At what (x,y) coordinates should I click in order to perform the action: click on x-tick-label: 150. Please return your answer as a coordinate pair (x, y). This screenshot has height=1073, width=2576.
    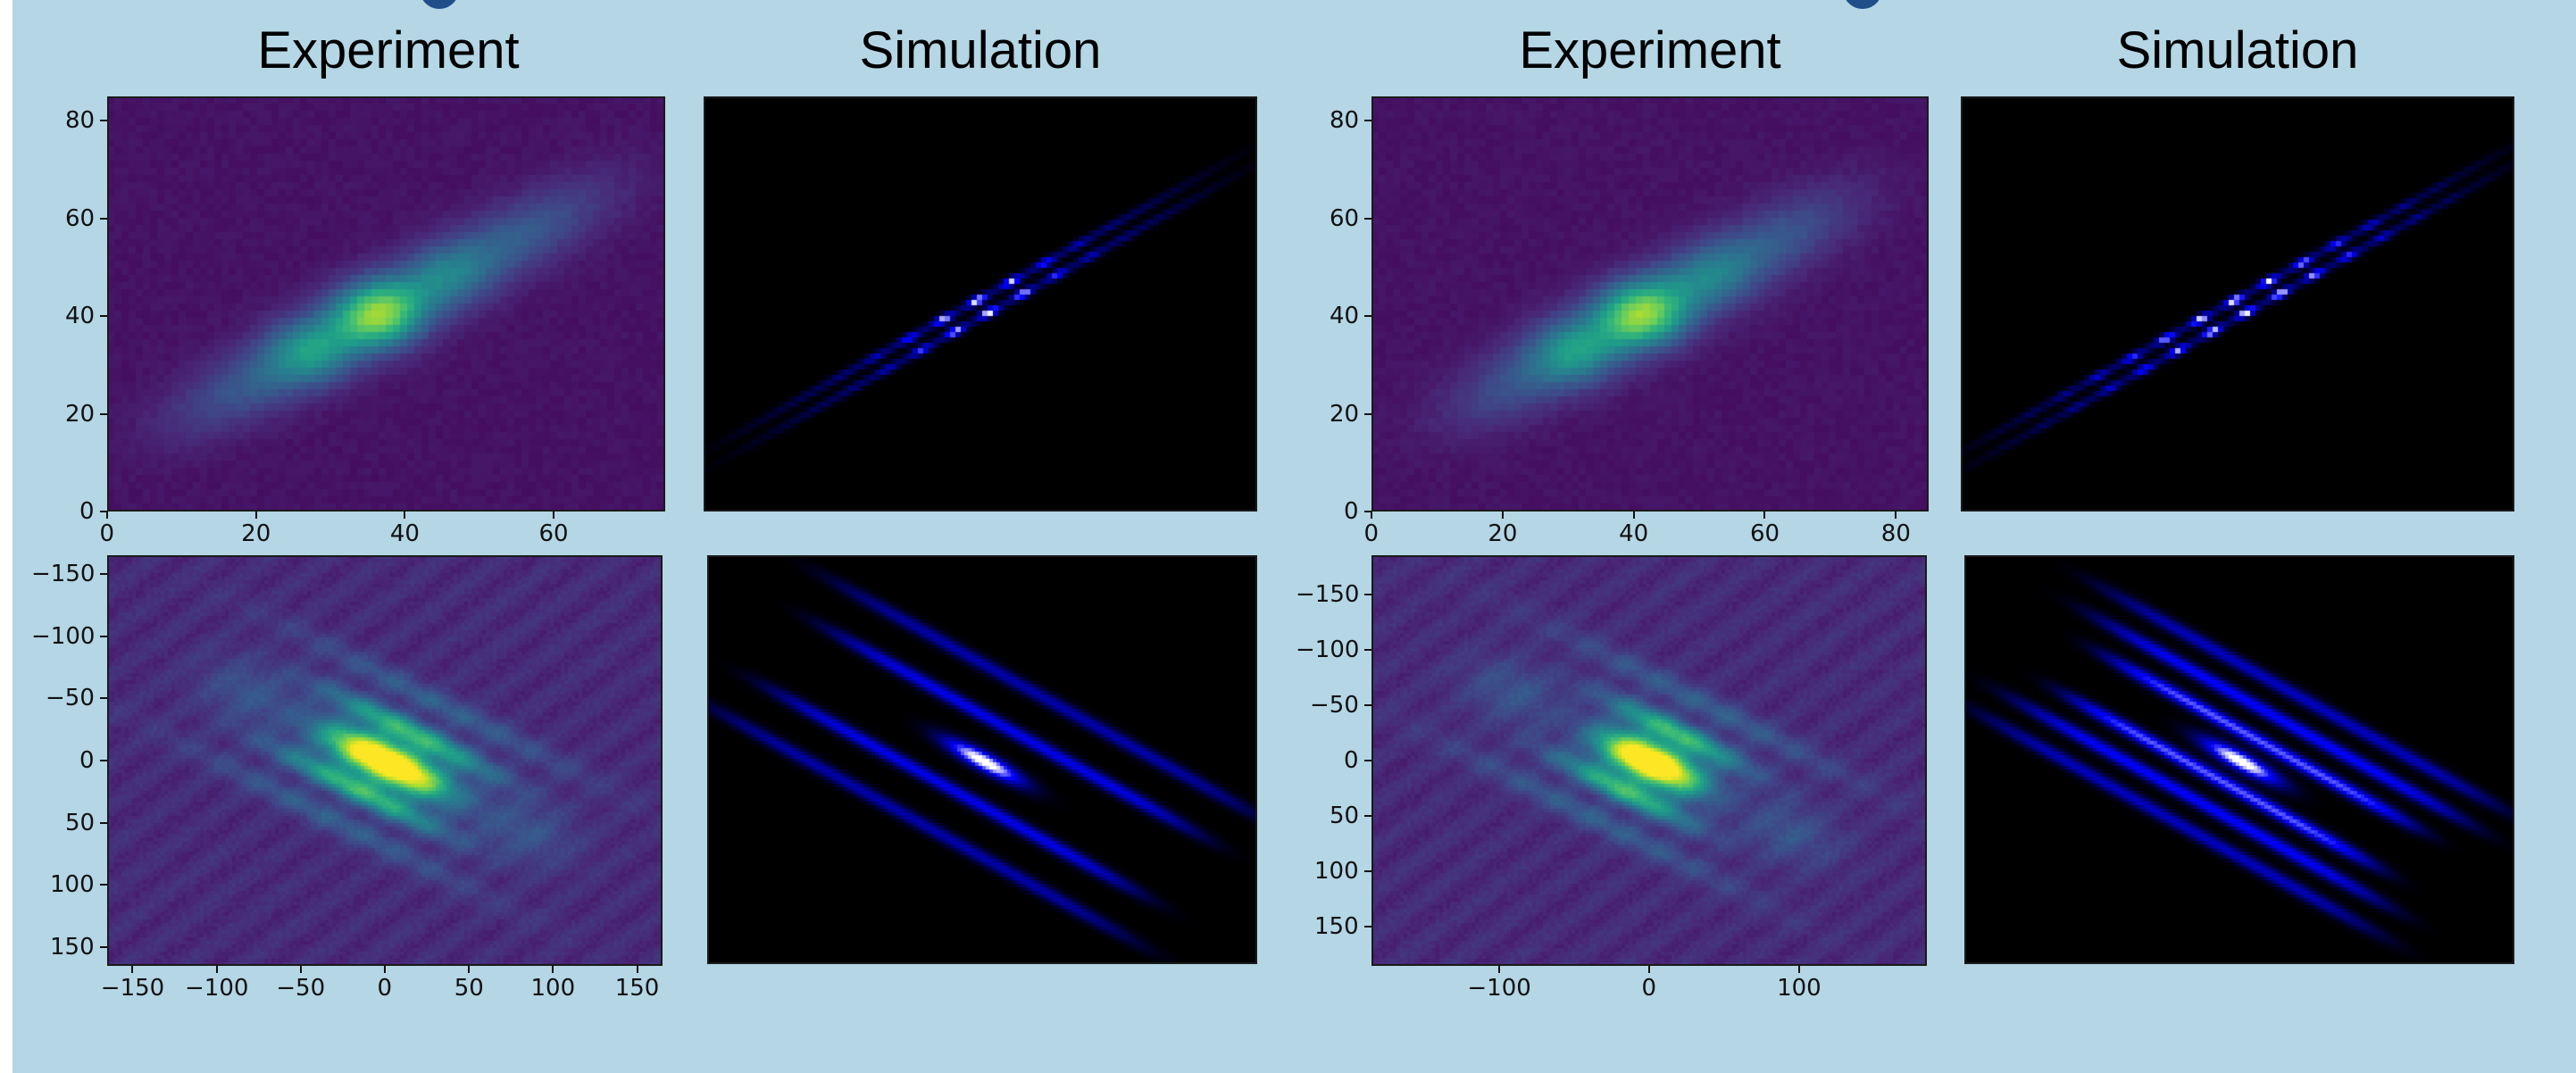
    Looking at the image, I should click on (637, 988).